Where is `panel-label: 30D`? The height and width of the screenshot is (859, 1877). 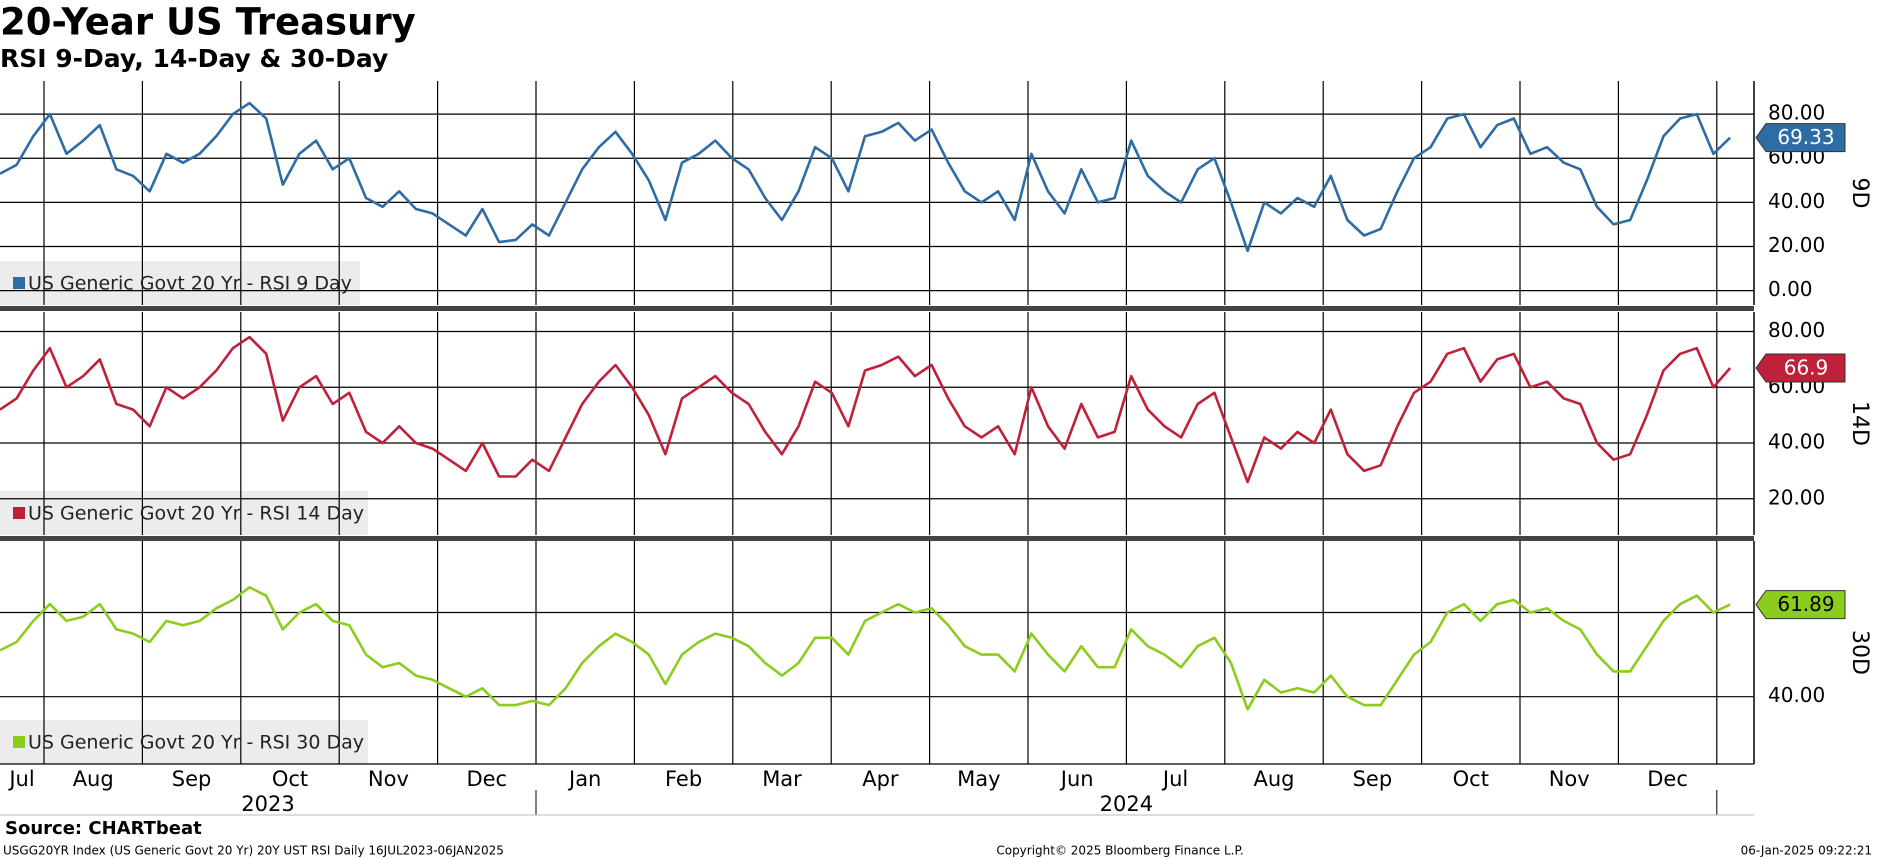
panel-label: 30D is located at coordinates (1859, 652).